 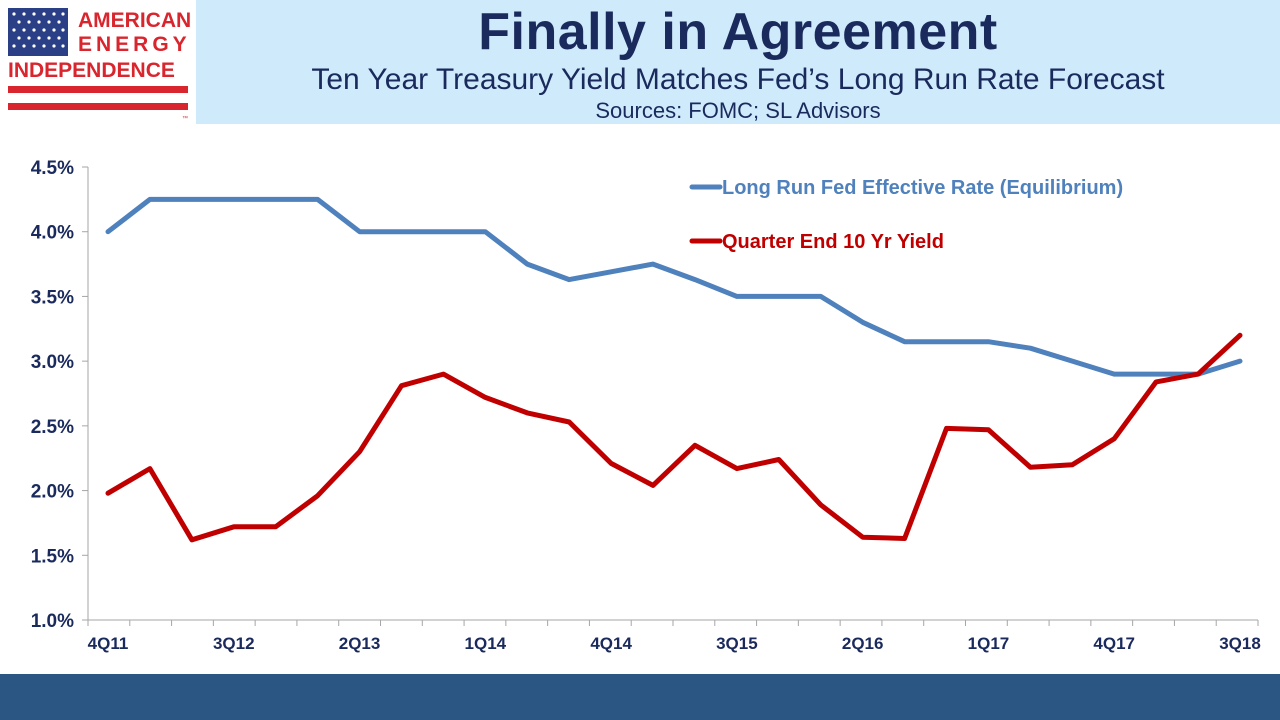 What do you see at coordinates (52, 168) in the screenshot?
I see `y-tick-label: 4.5%` at bounding box center [52, 168].